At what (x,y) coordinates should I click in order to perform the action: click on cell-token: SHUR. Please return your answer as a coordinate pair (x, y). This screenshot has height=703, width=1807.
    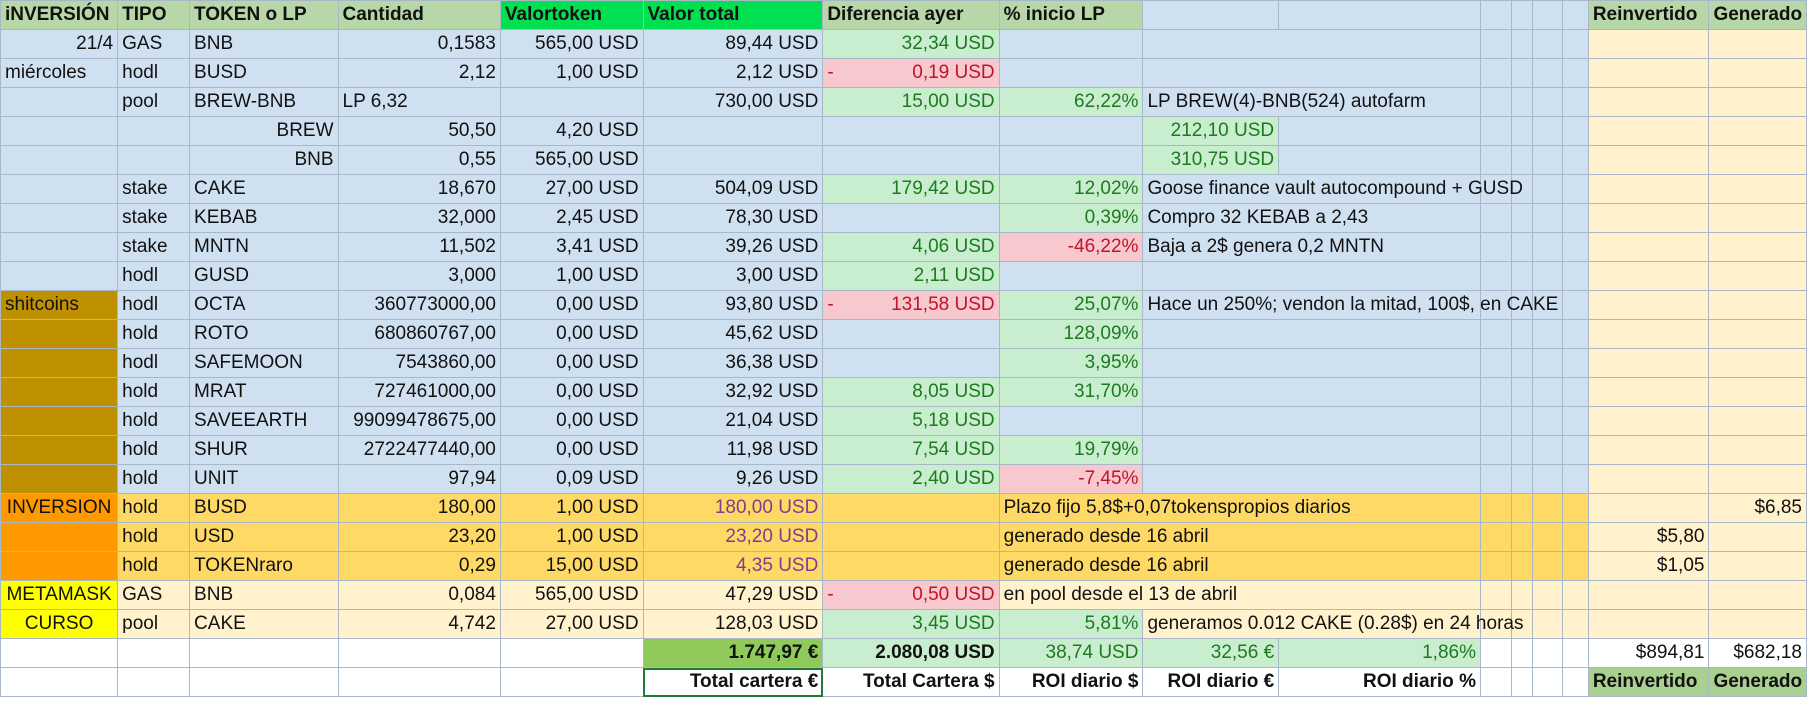
    Looking at the image, I should click on (264, 450).